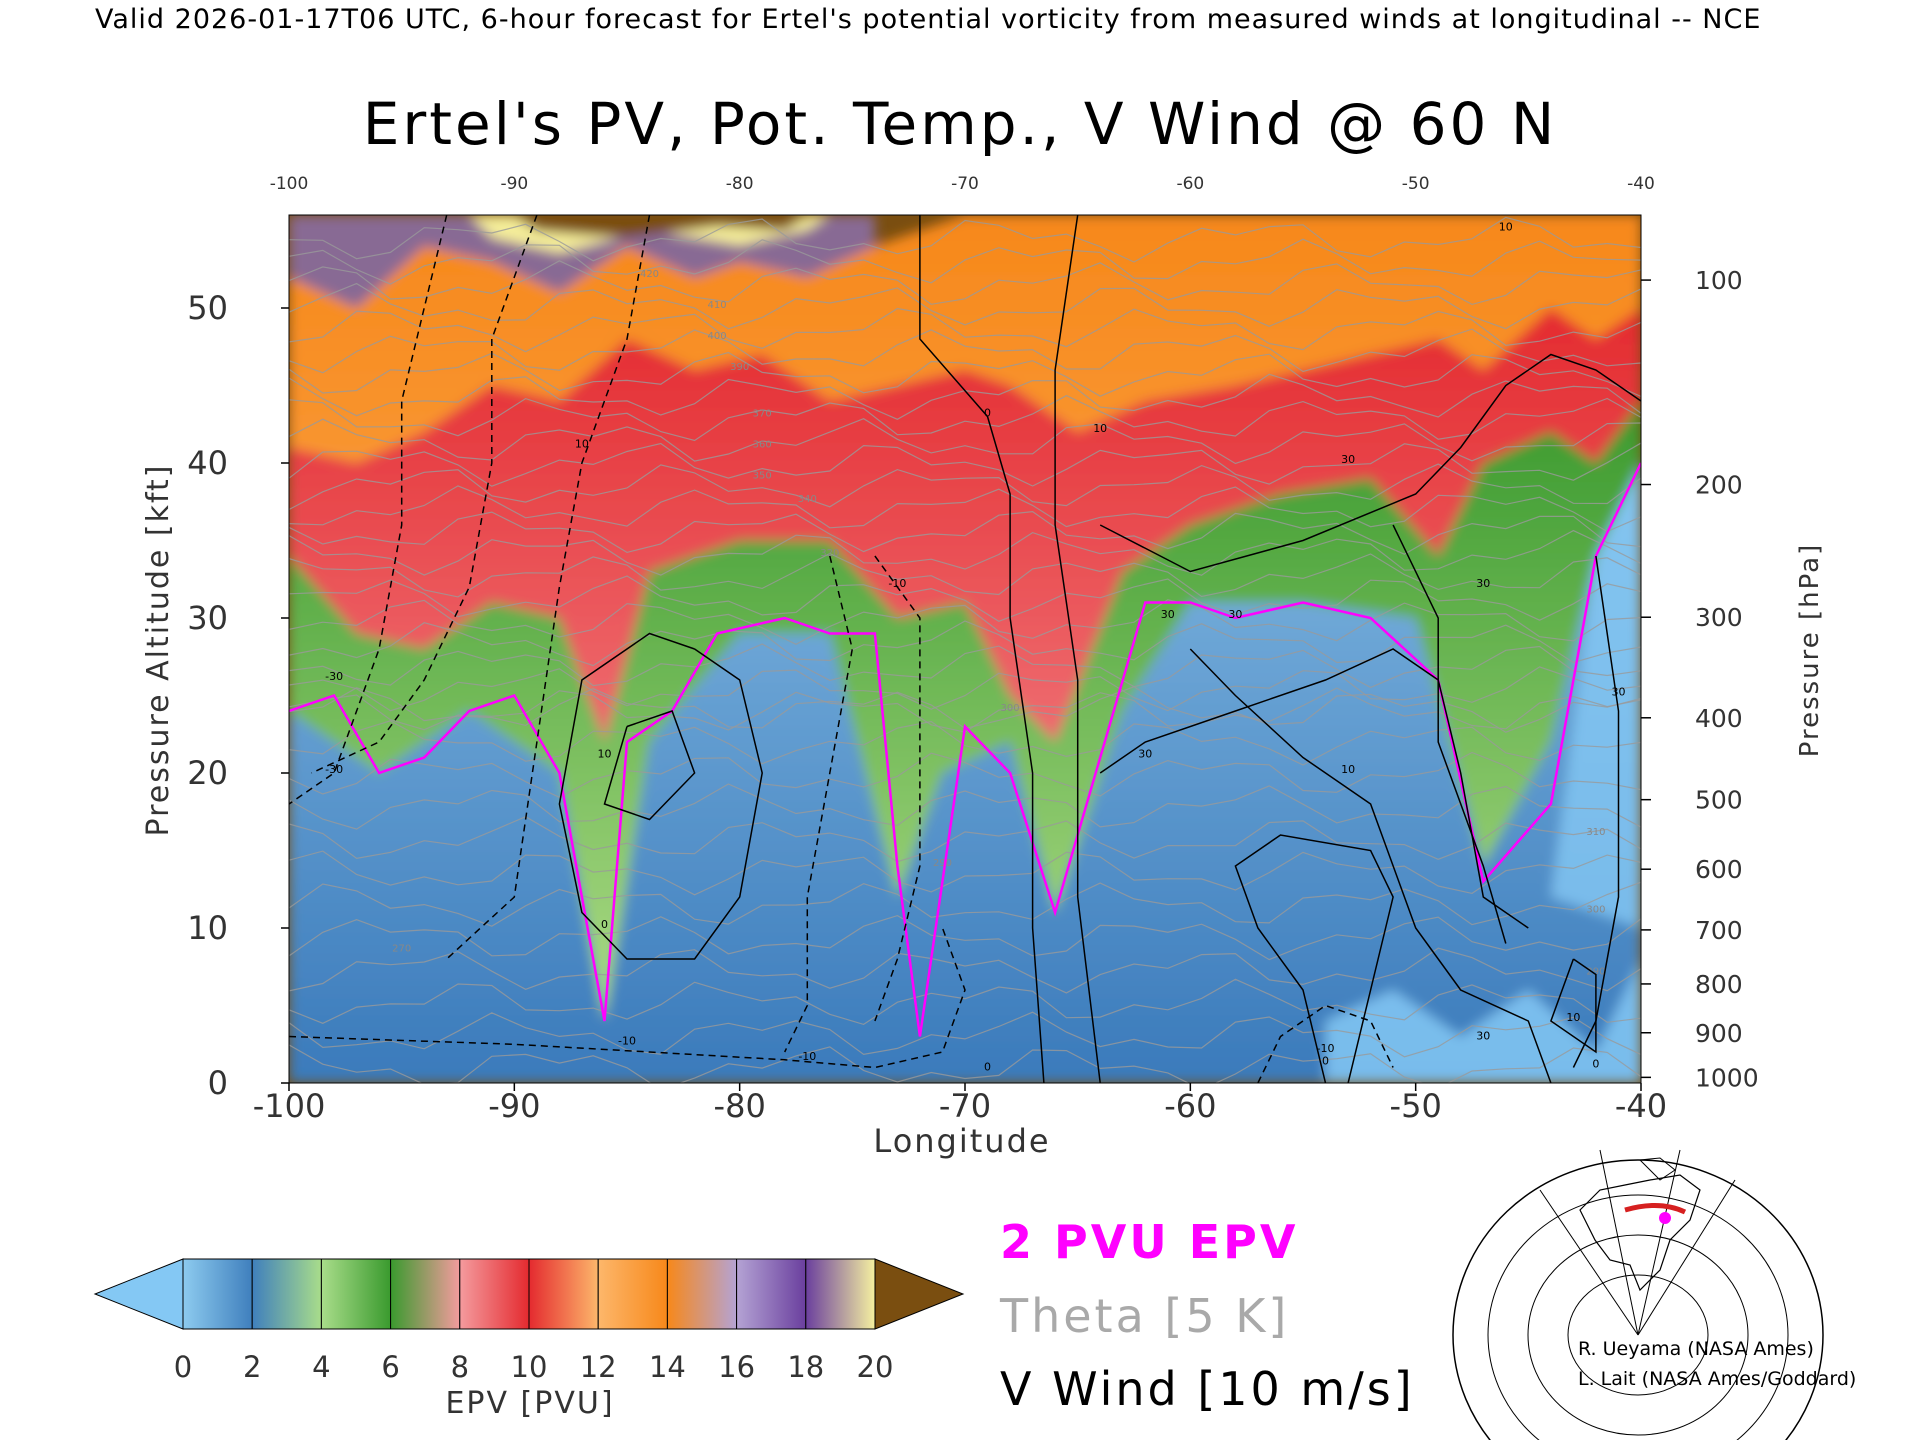 The image size is (1920, 1440). I want to click on y-right-tick-label: 700, so click(1719, 930).